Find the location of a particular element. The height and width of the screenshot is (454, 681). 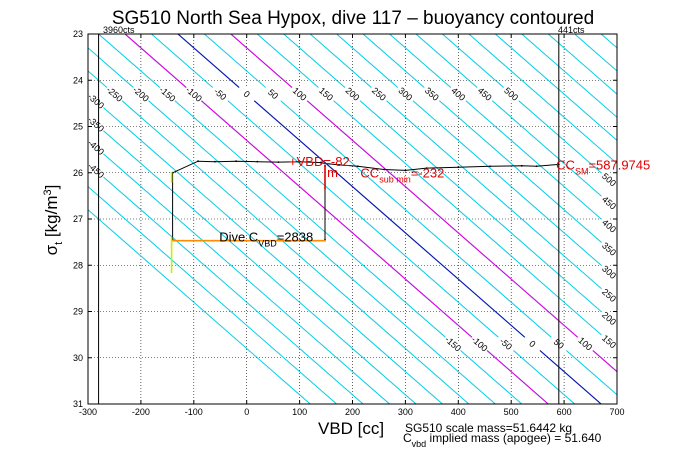

annotation-value: =2838 is located at coordinates (295, 237).